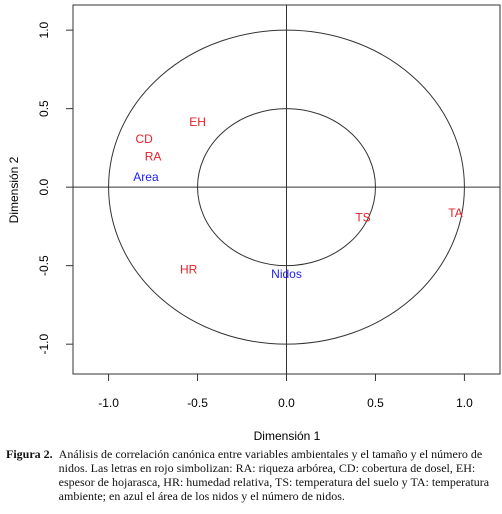  Describe the element at coordinates (146, 177) in the screenshot. I see `point-label: Area` at that location.